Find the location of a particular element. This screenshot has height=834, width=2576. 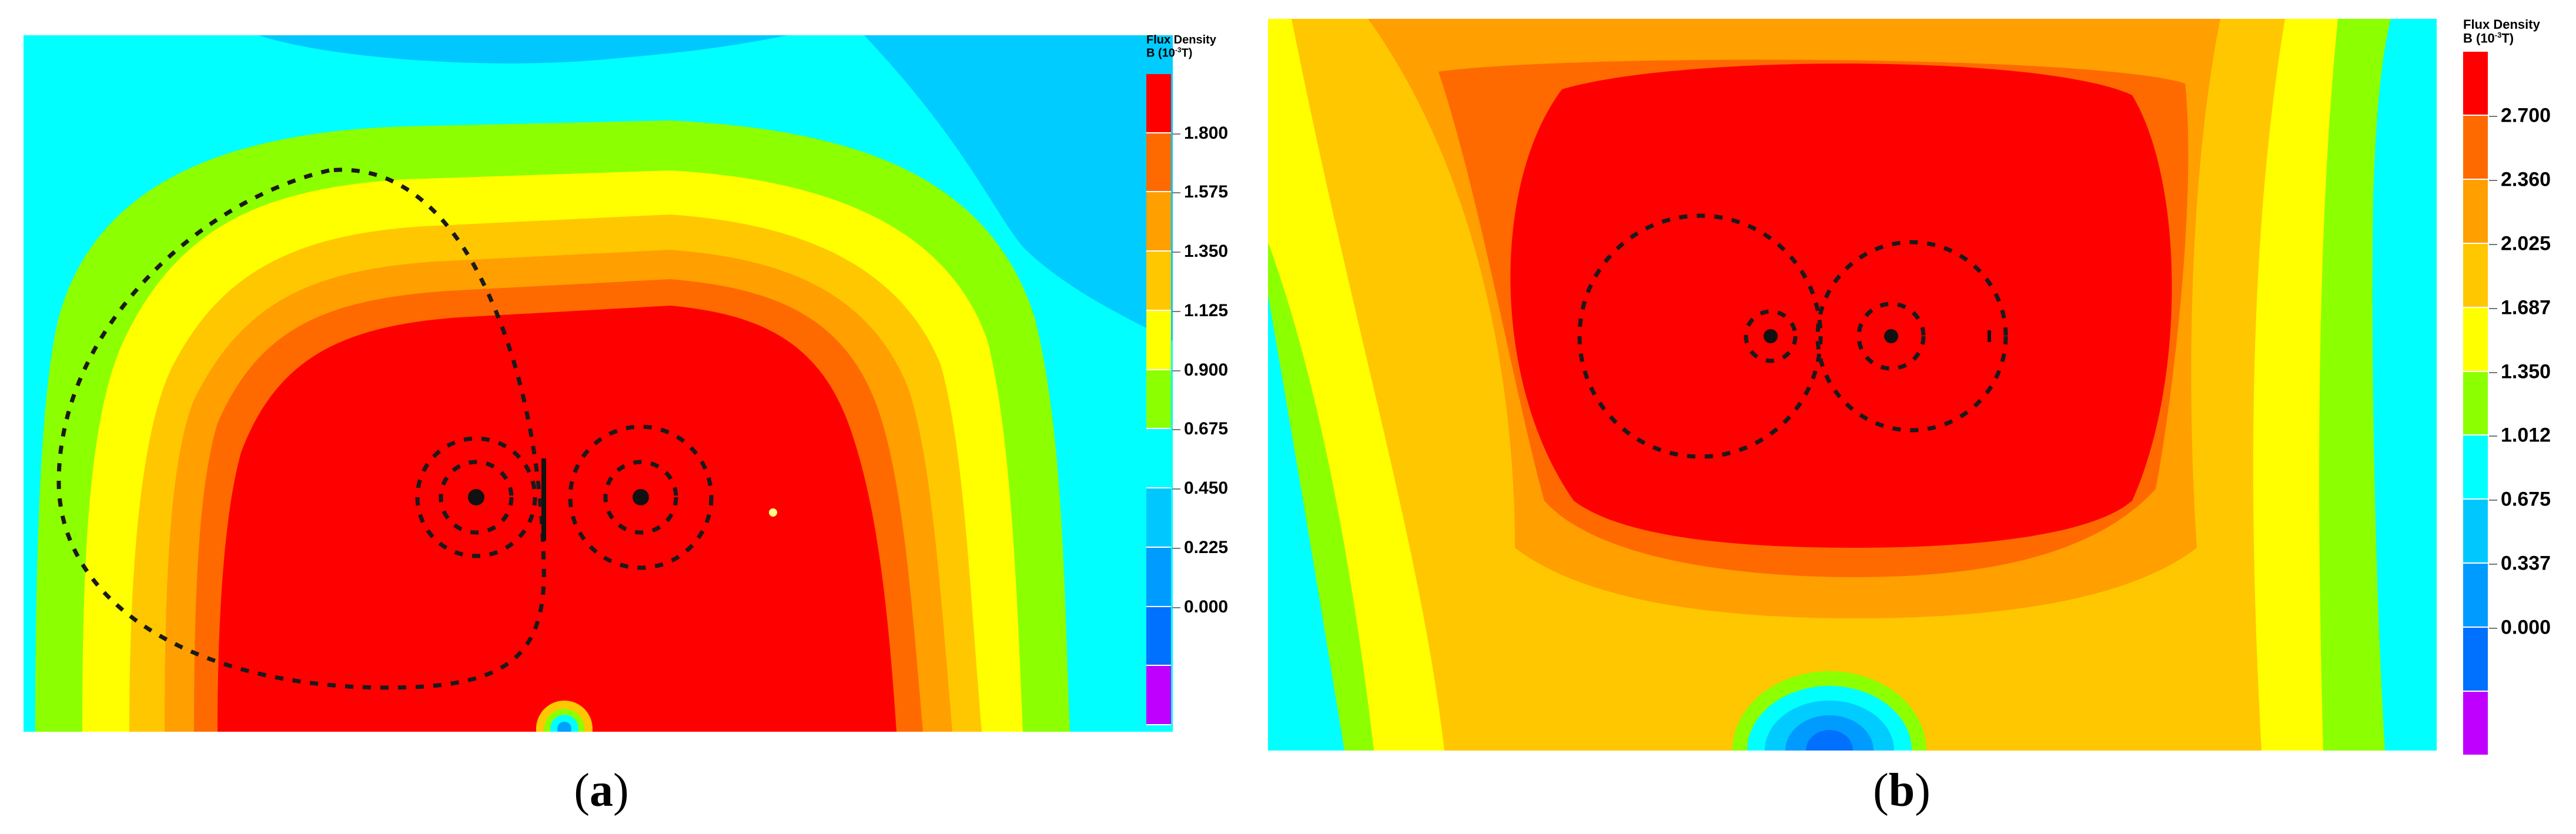

legend-tick-label: 0.337 is located at coordinates (2526, 563).